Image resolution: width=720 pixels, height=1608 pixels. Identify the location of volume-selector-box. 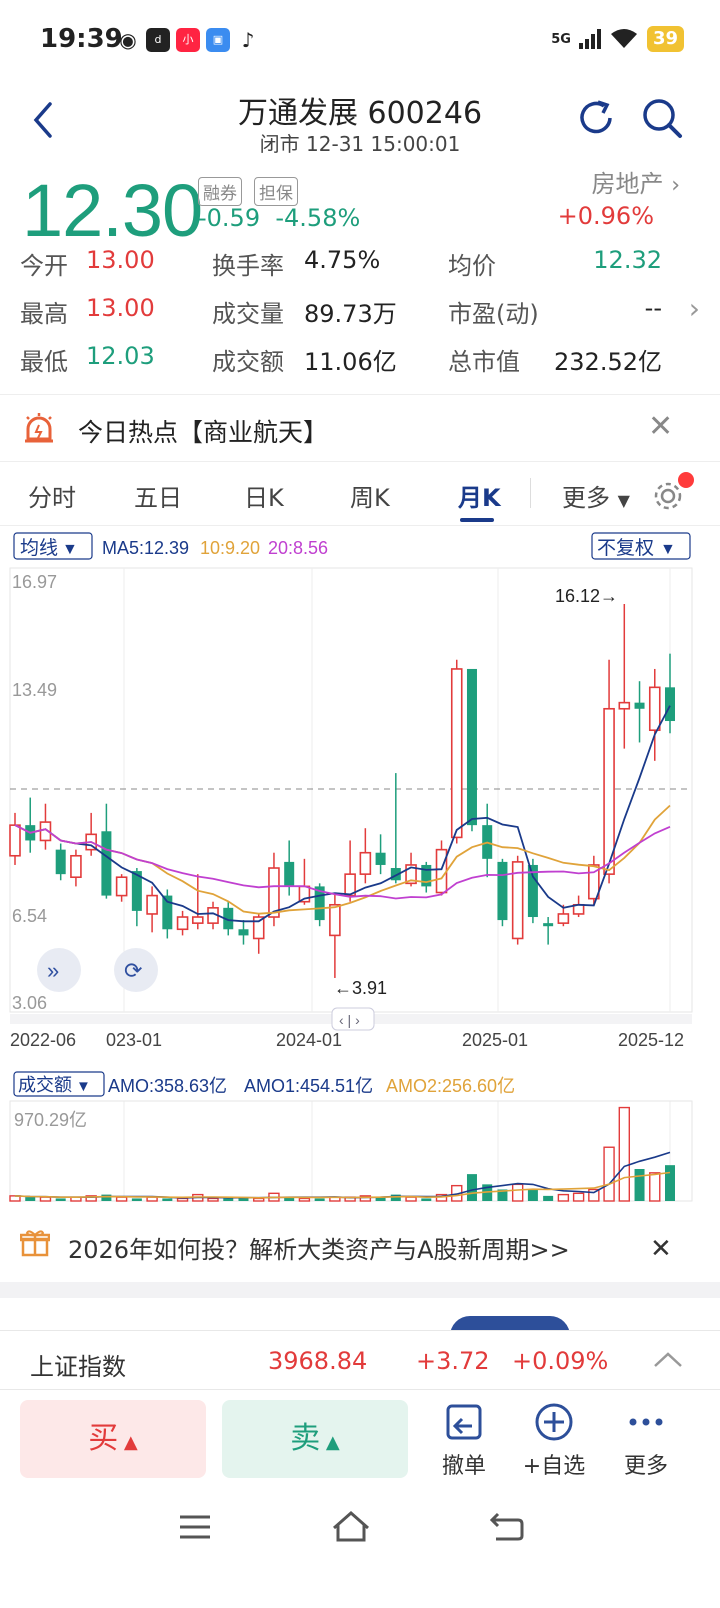
(59, 1084).